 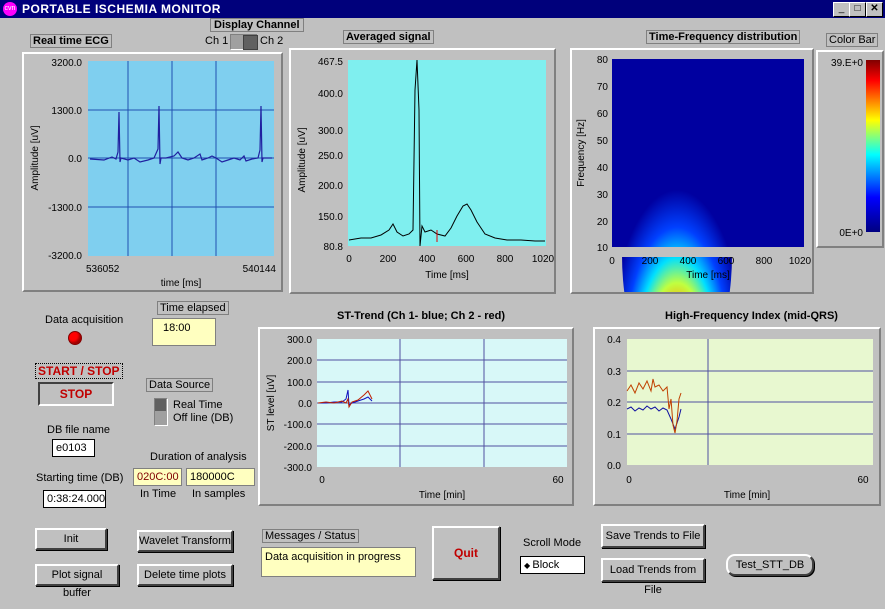 I want to click on st-ytick-6: -300.0, so click(x=298, y=468).